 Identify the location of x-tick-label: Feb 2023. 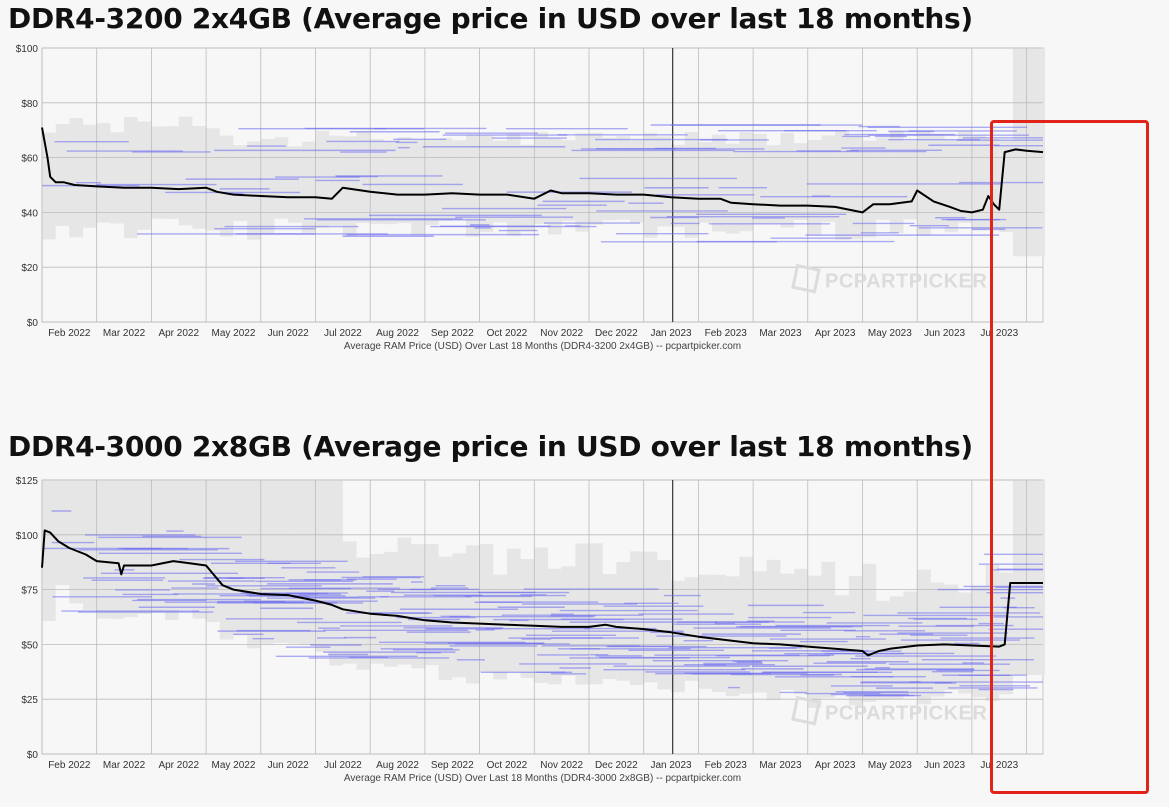
(726, 333).